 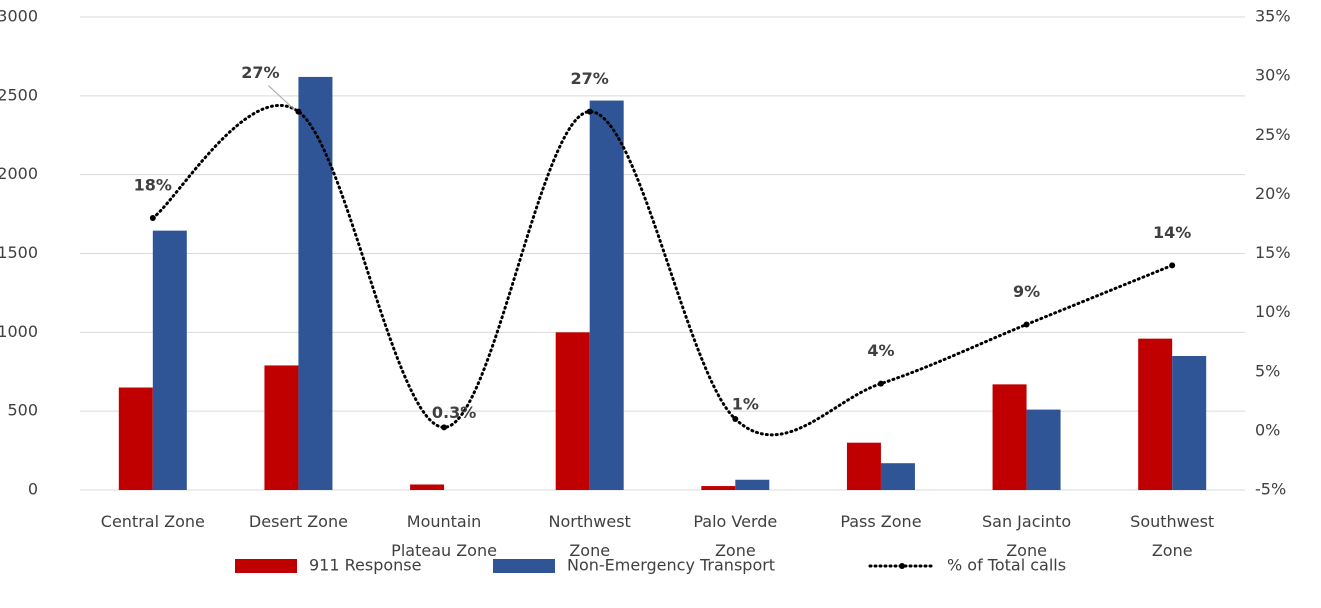 I want to click on y2-tick-label: 30%, so click(x=1273, y=75).